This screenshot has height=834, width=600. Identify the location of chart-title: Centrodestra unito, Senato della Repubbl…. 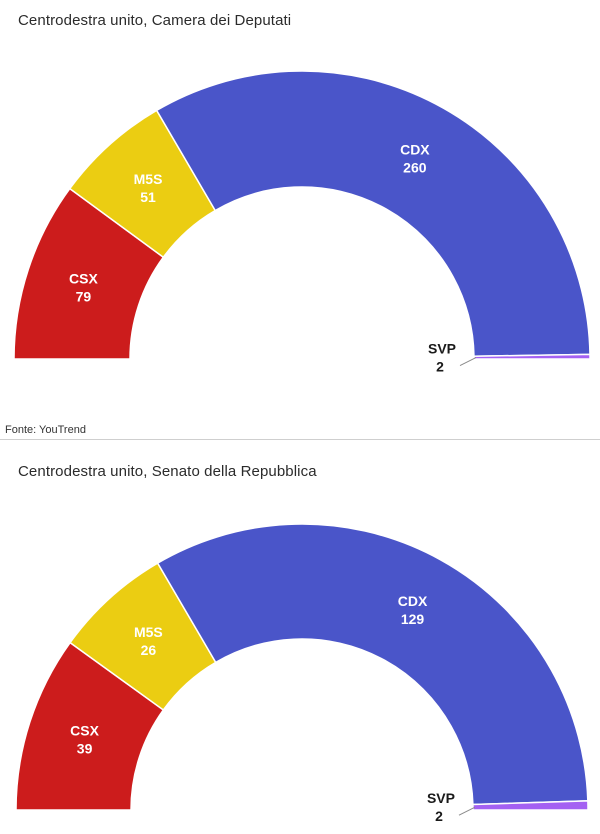
(167, 471).